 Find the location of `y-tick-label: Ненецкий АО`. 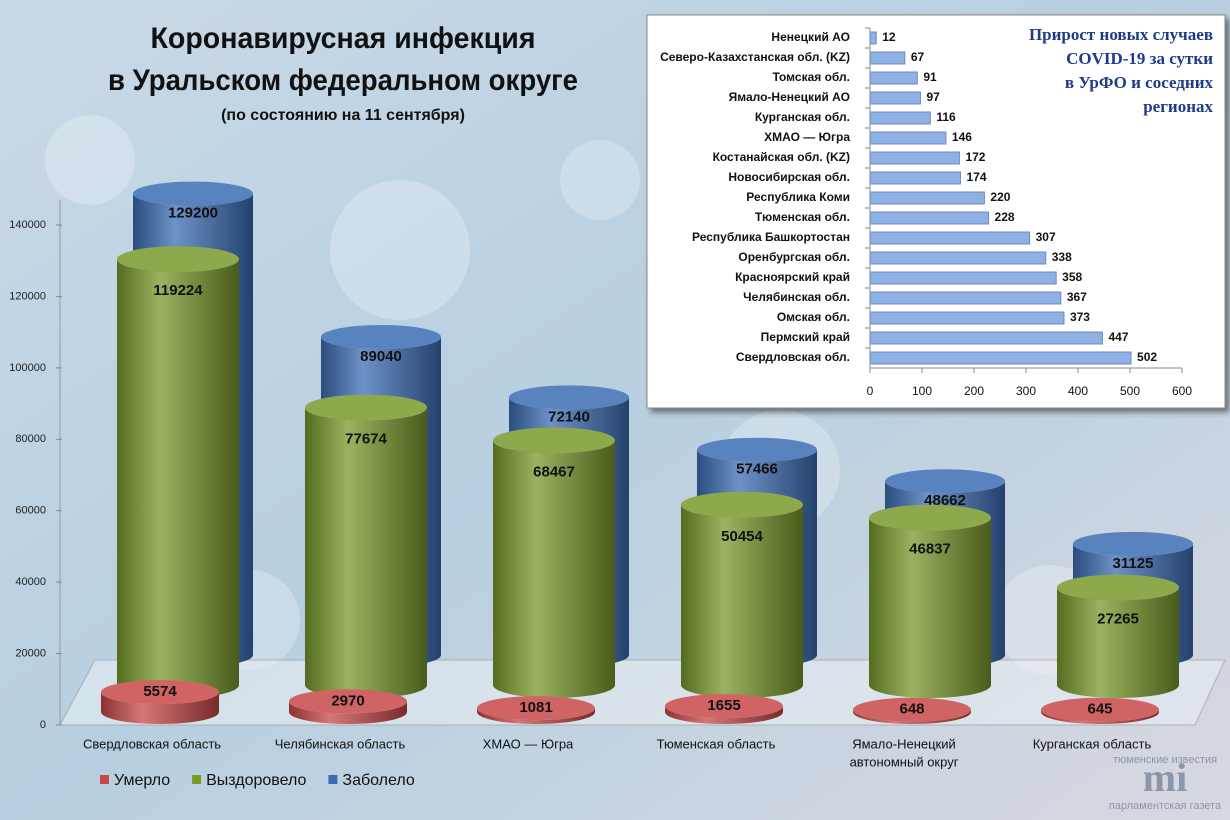

y-tick-label: Ненецкий АО is located at coordinates (810, 37).